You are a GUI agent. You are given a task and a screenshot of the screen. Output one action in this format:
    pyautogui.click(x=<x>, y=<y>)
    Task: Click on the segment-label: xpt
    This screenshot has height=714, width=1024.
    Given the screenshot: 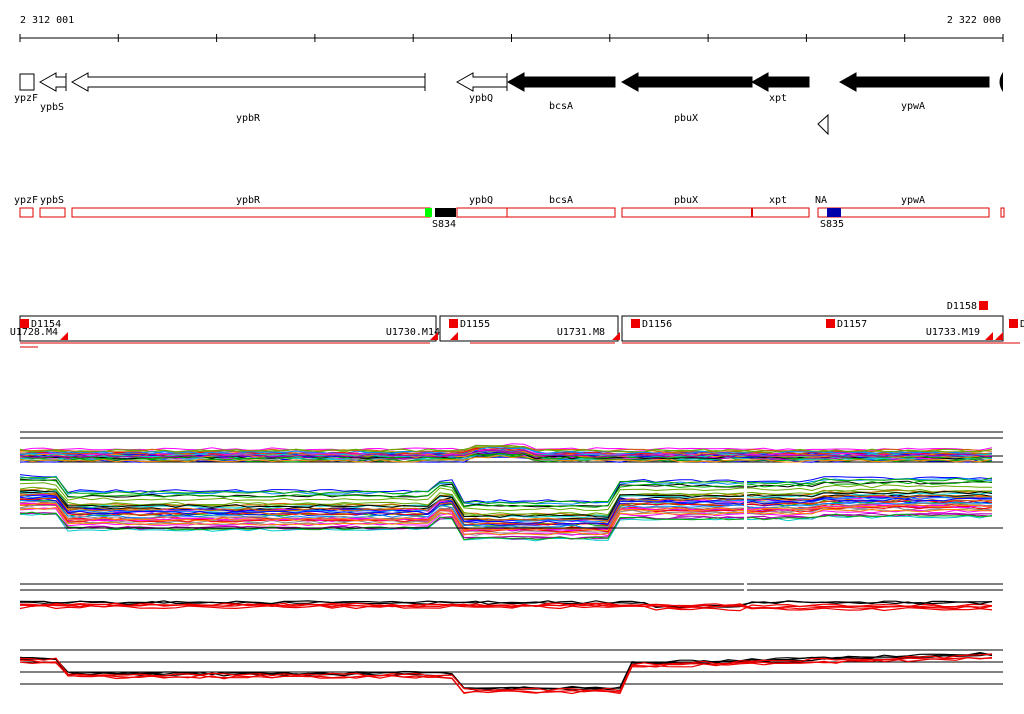 What is the action you would take?
    pyautogui.click(x=778, y=200)
    